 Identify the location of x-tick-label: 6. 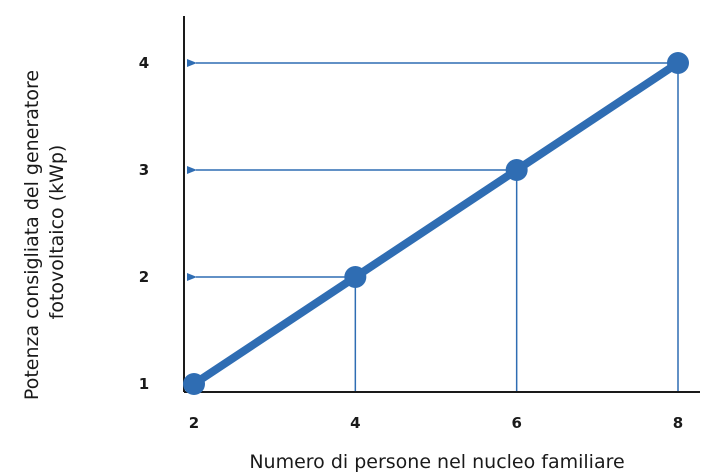
(516, 423).